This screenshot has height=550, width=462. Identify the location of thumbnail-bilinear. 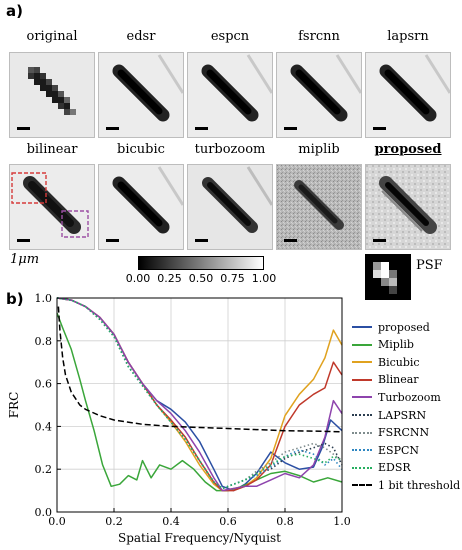
(52, 207).